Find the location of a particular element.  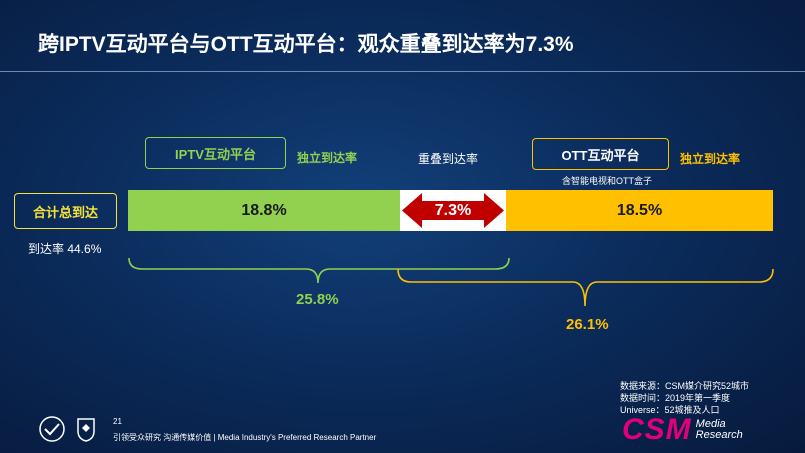

bar-ott: 18.5% is located at coordinates (639, 210).